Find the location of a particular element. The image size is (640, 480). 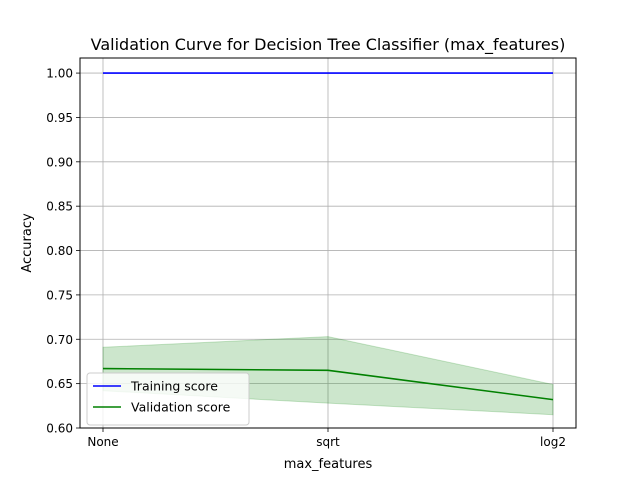

legend-box is located at coordinates (168, 399).